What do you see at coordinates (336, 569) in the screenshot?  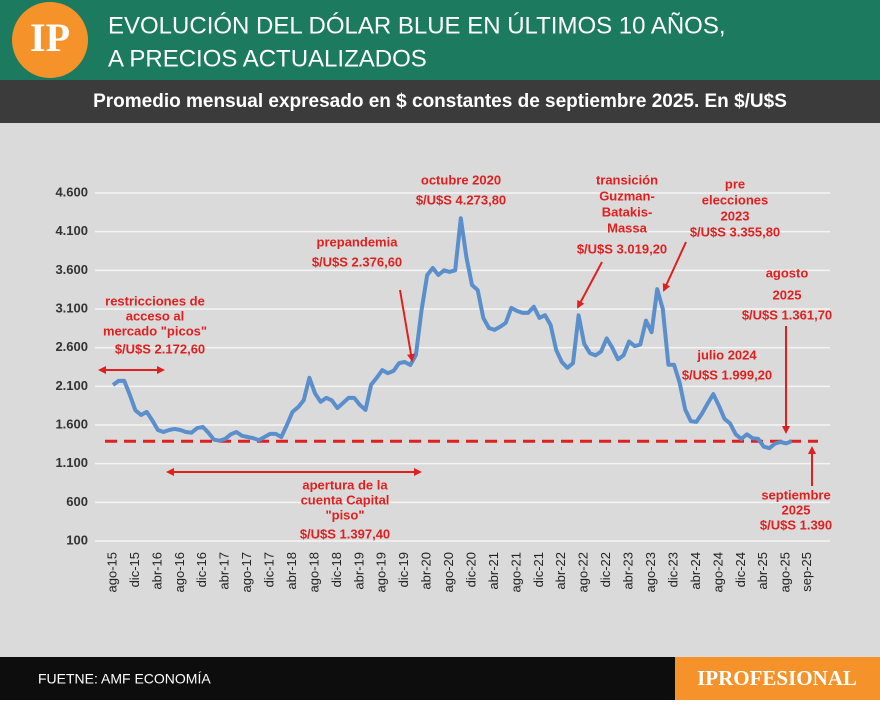 I see `x-tick-label: dic-18` at bounding box center [336, 569].